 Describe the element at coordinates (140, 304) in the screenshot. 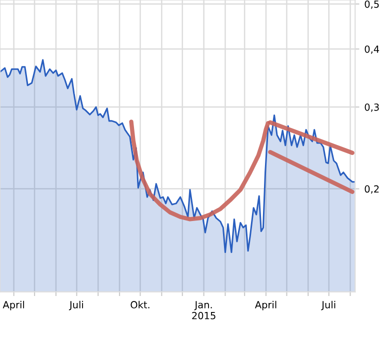

I see `x-tick-label: Okt.` at that location.